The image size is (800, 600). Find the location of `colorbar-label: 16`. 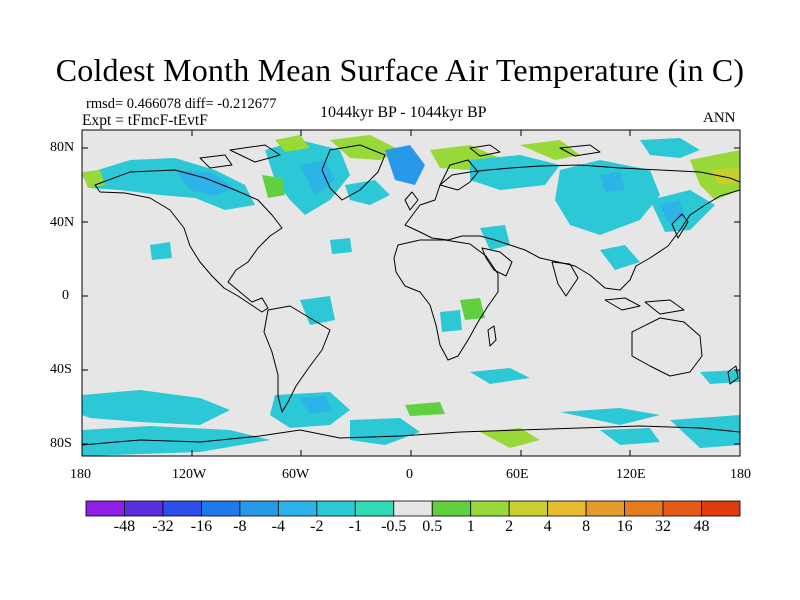

colorbar-label: 16 is located at coordinates (624, 526).